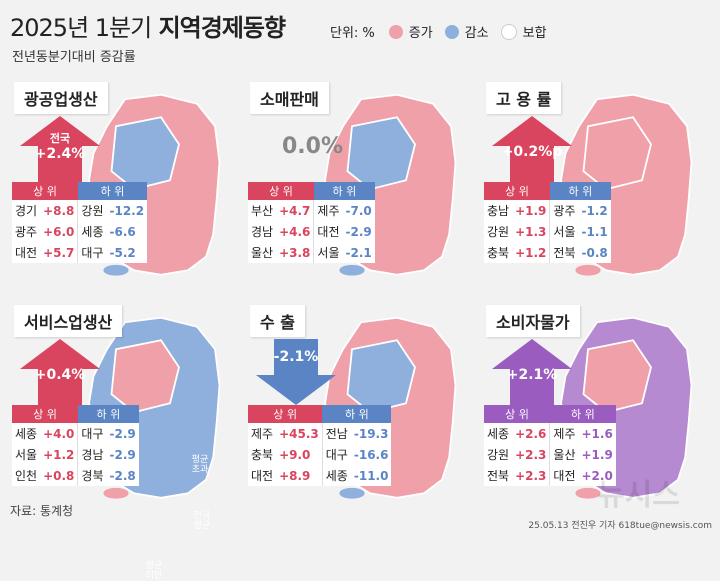  What do you see at coordinates (328, 252) in the screenshot?
I see `region-name: 서울` at bounding box center [328, 252].